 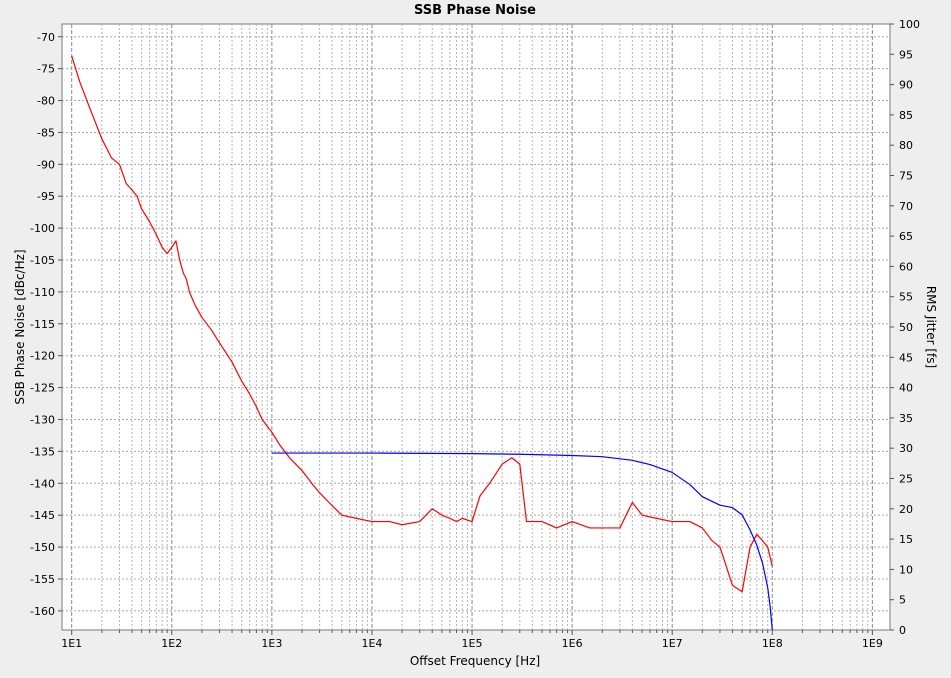 What do you see at coordinates (902, 630) in the screenshot?
I see `y2-tick-label: 0` at bounding box center [902, 630].